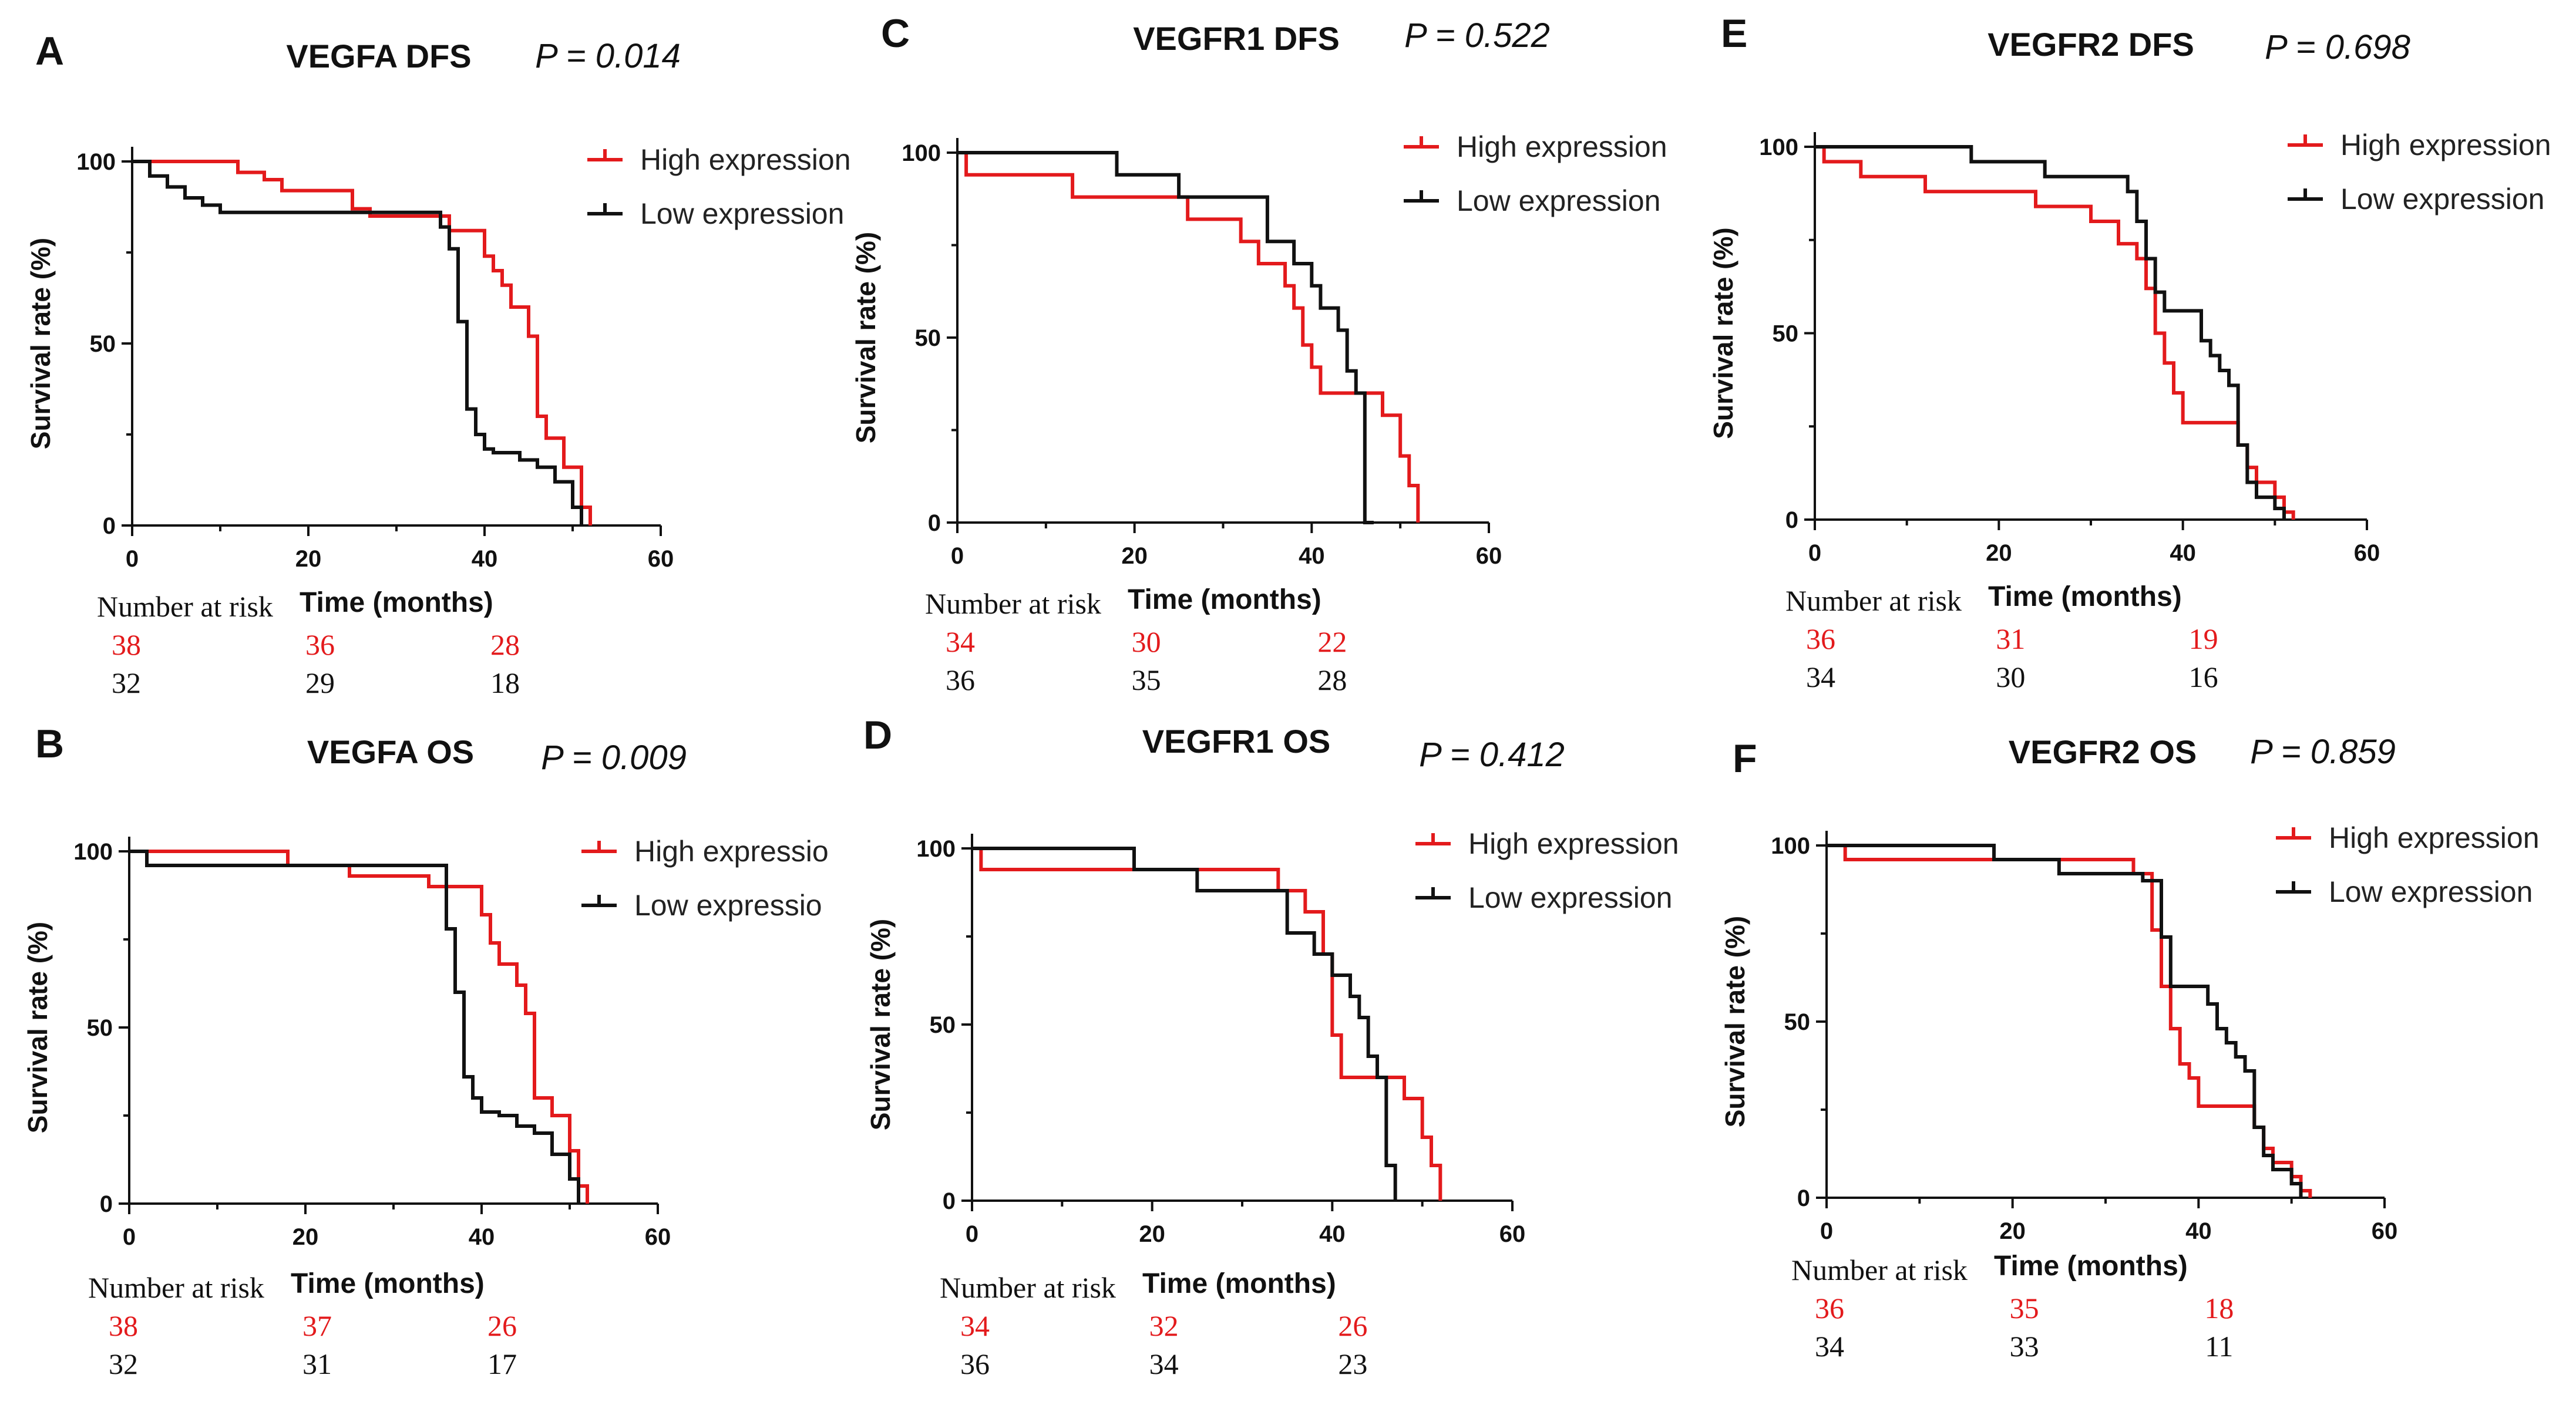 The width and height of the screenshot is (2576, 1405). Describe the element at coordinates (975, 1363) in the screenshot. I see `risk-count-low: 36` at that location.